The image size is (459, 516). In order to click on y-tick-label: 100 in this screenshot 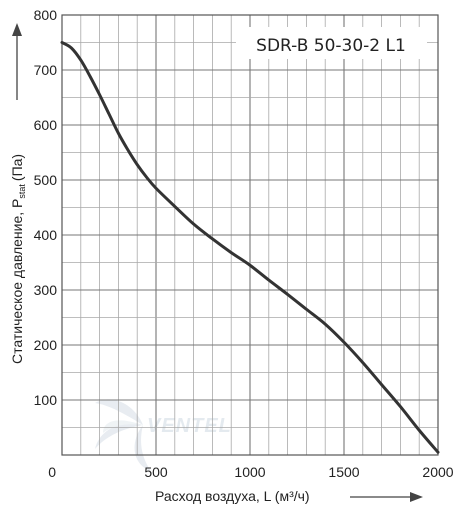, I will do `click(46, 400)`.